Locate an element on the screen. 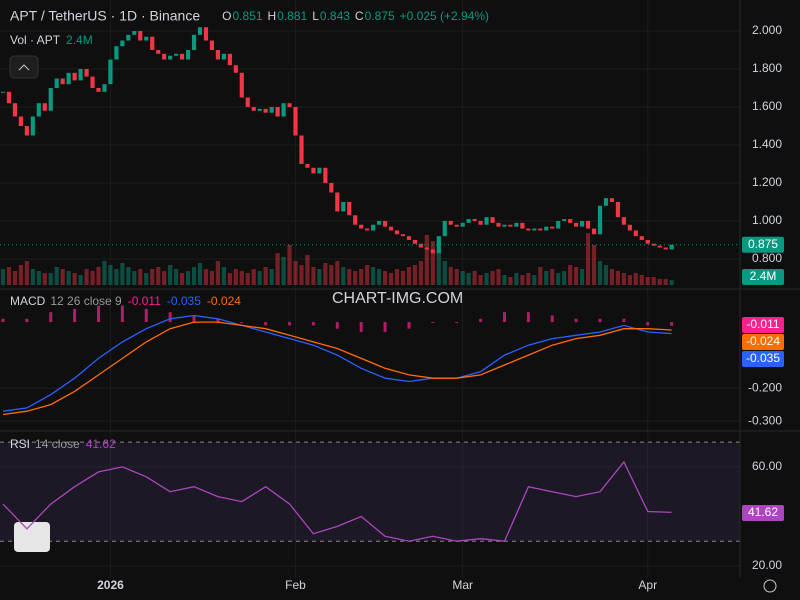  rsi-line is located at coordinates (337, 501).